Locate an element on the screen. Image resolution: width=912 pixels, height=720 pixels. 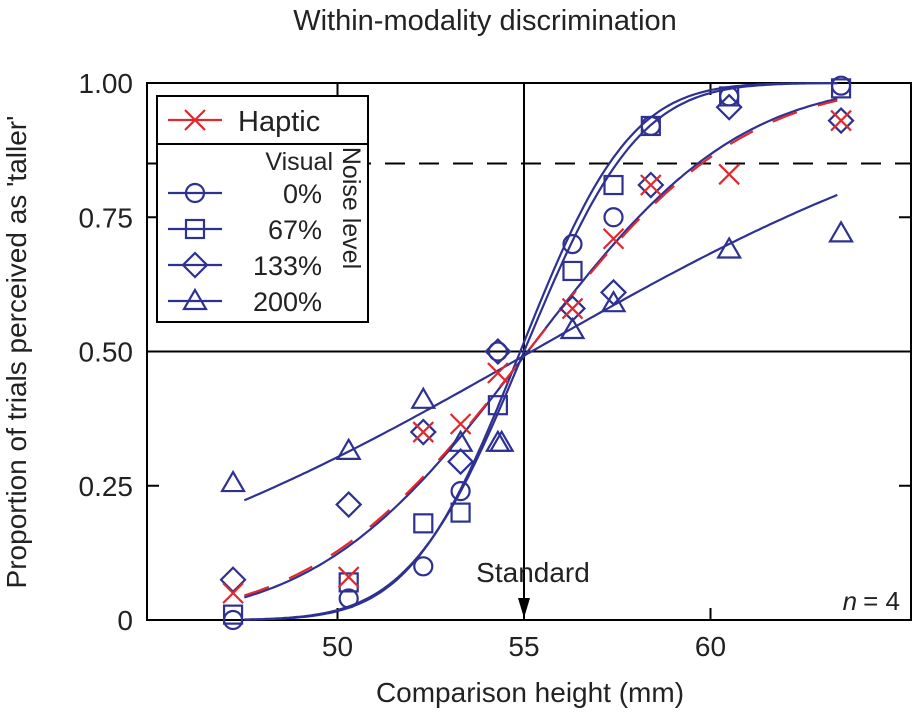
legend-marker-triangle is located at coordinates (195, 299).